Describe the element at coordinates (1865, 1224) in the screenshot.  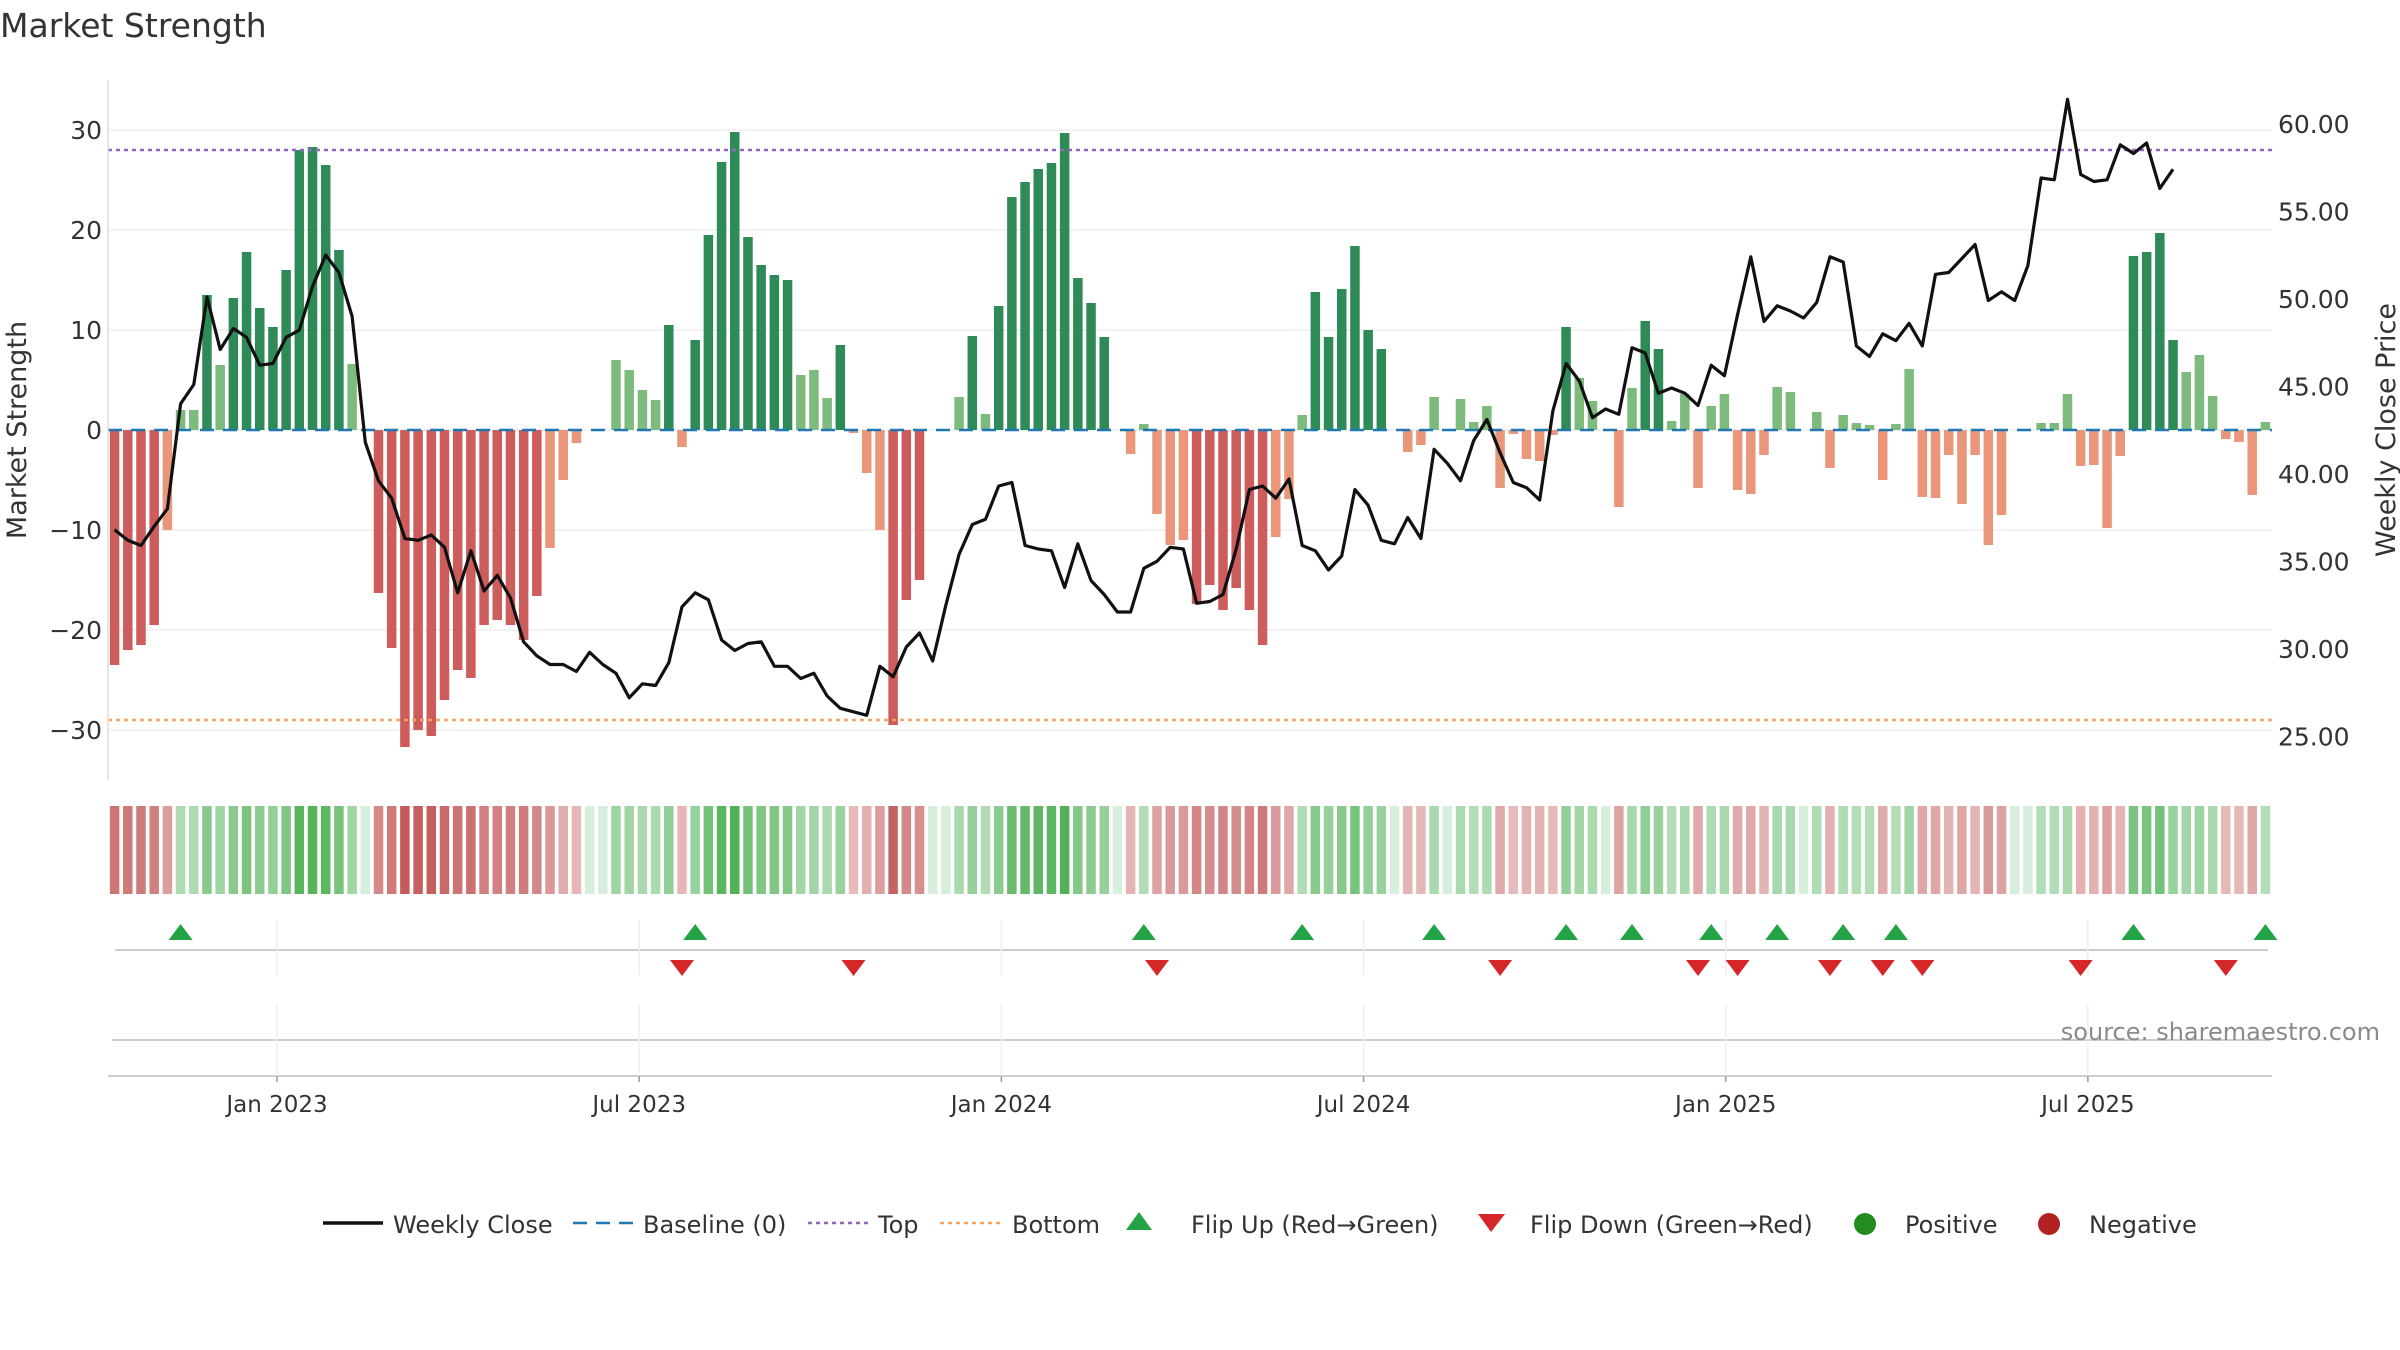
I see `legend-positive-icon` at that location.